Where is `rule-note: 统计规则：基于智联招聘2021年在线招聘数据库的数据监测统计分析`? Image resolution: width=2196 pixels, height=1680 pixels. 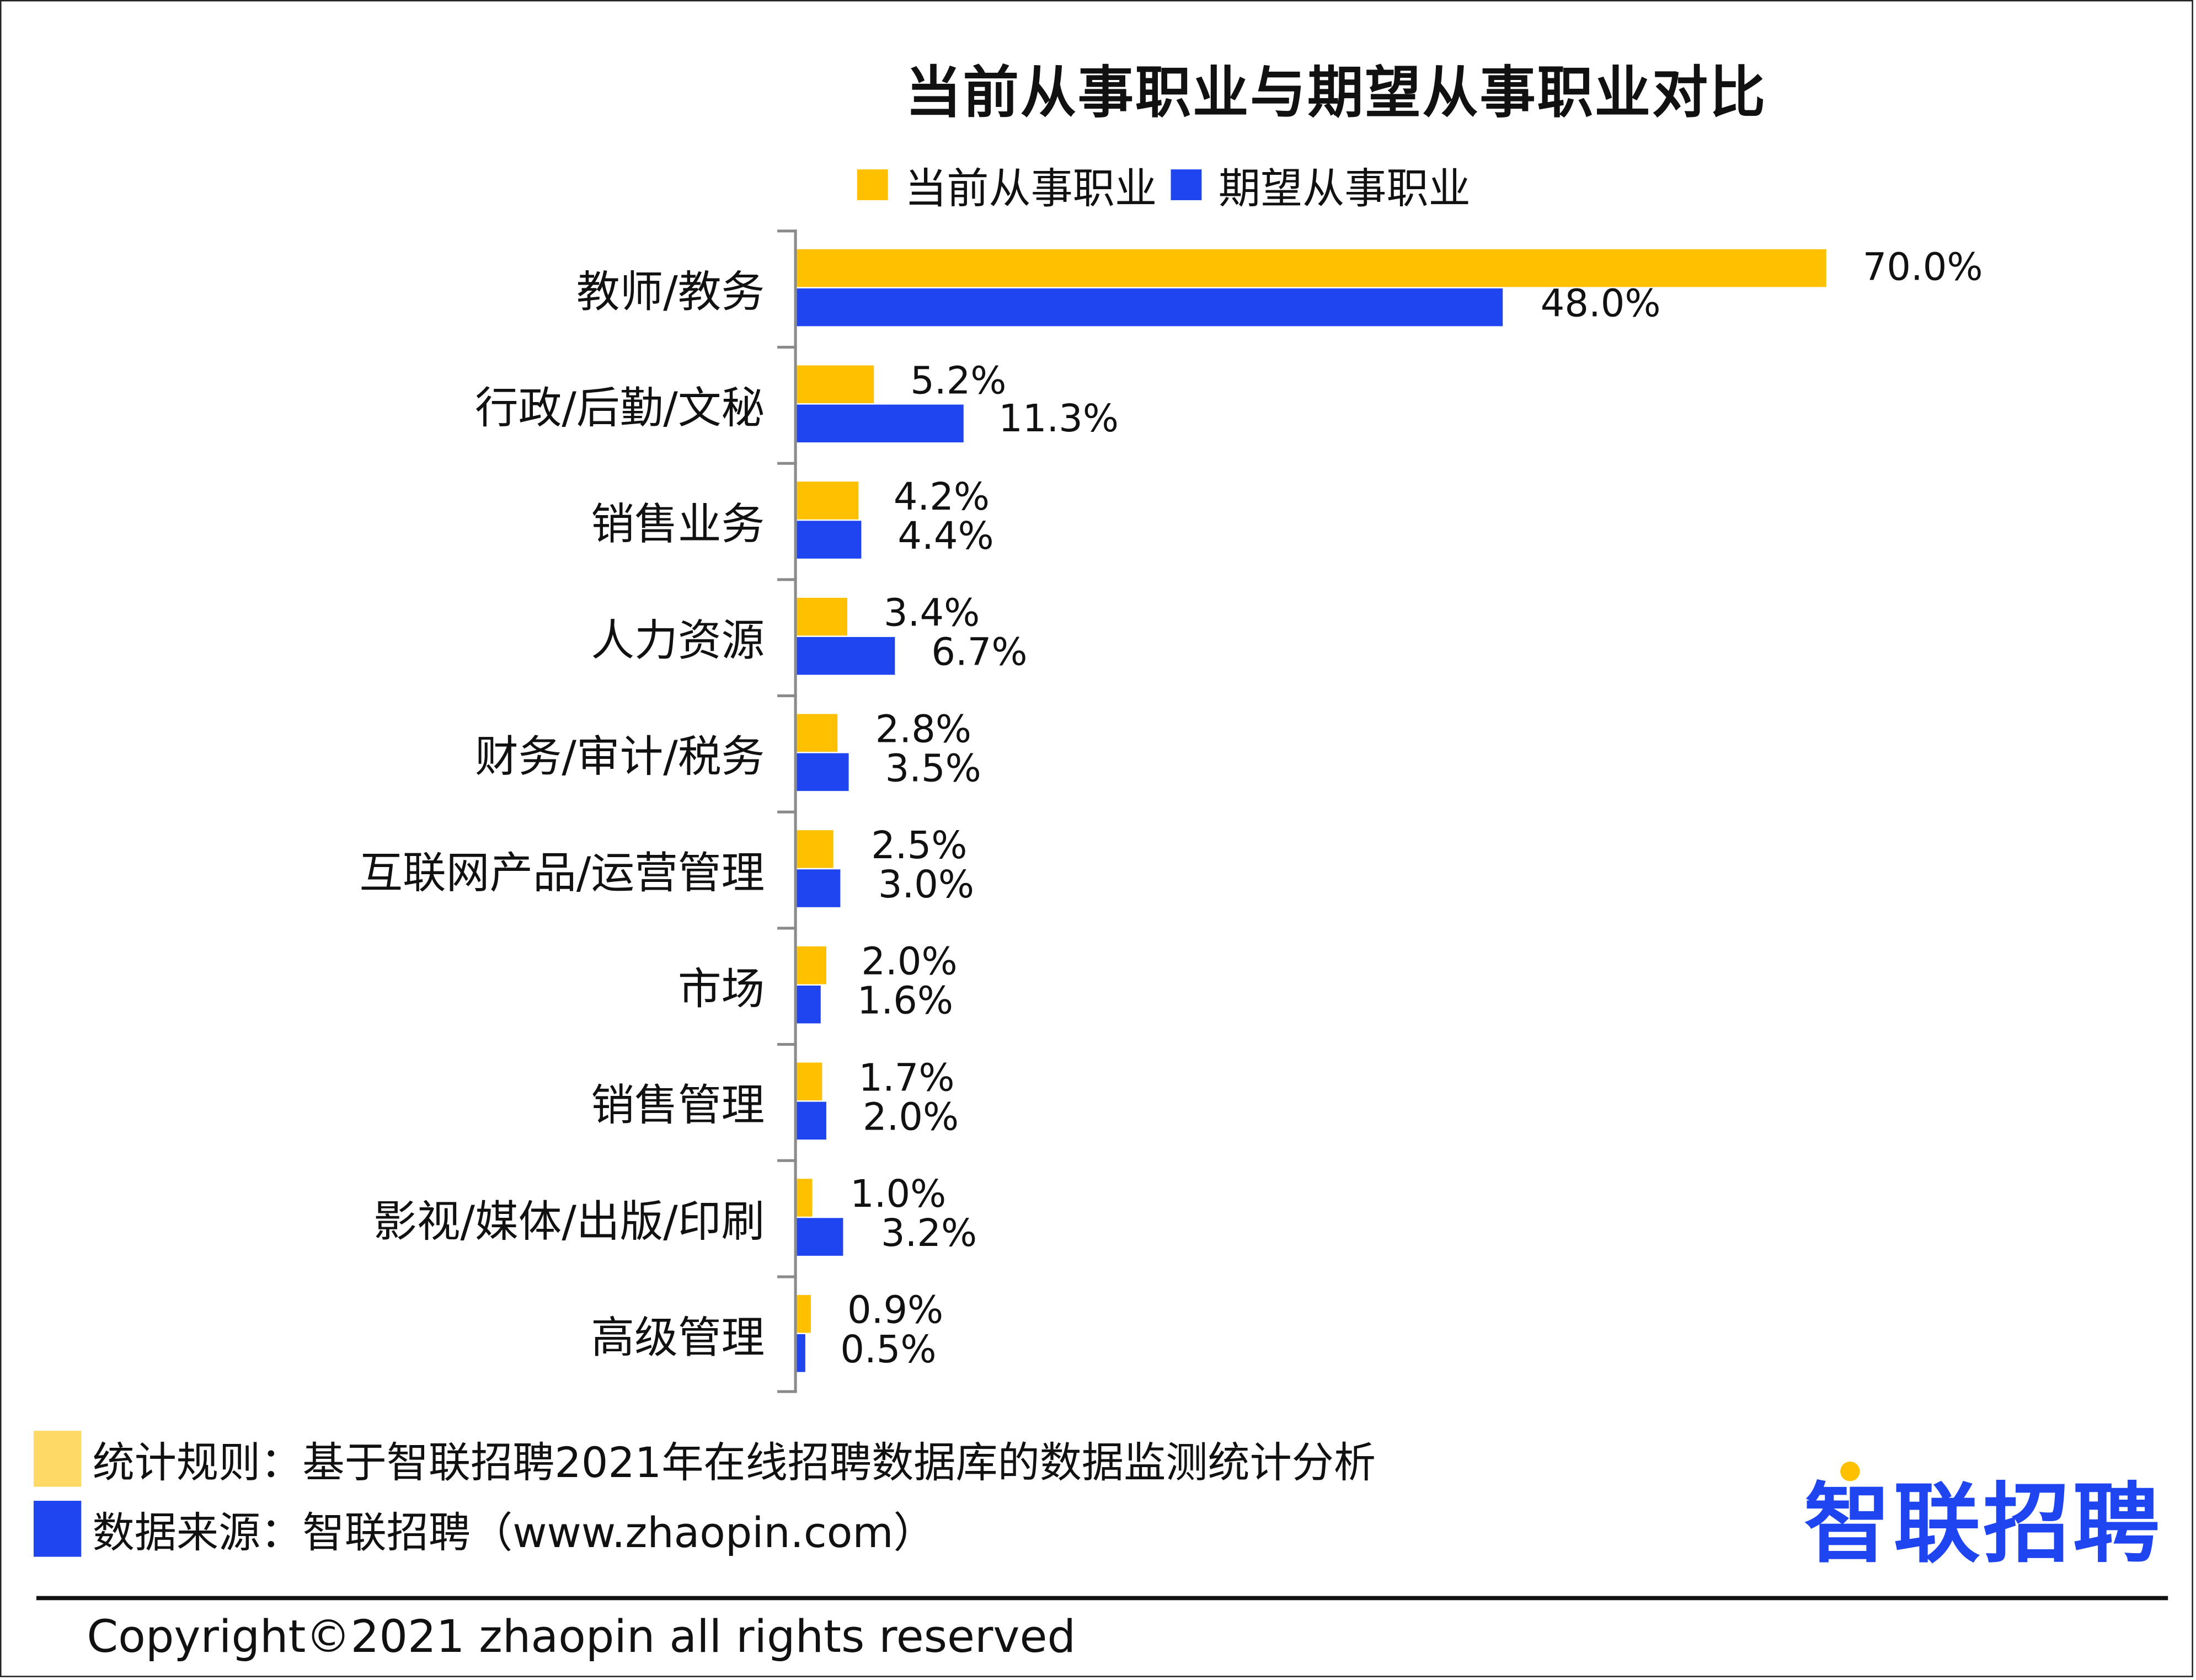
rule-note: 统计规则：基于智联招聘2021年在线招聘数据库的数据监测统计分析 is located at coordinates (704, 1459).